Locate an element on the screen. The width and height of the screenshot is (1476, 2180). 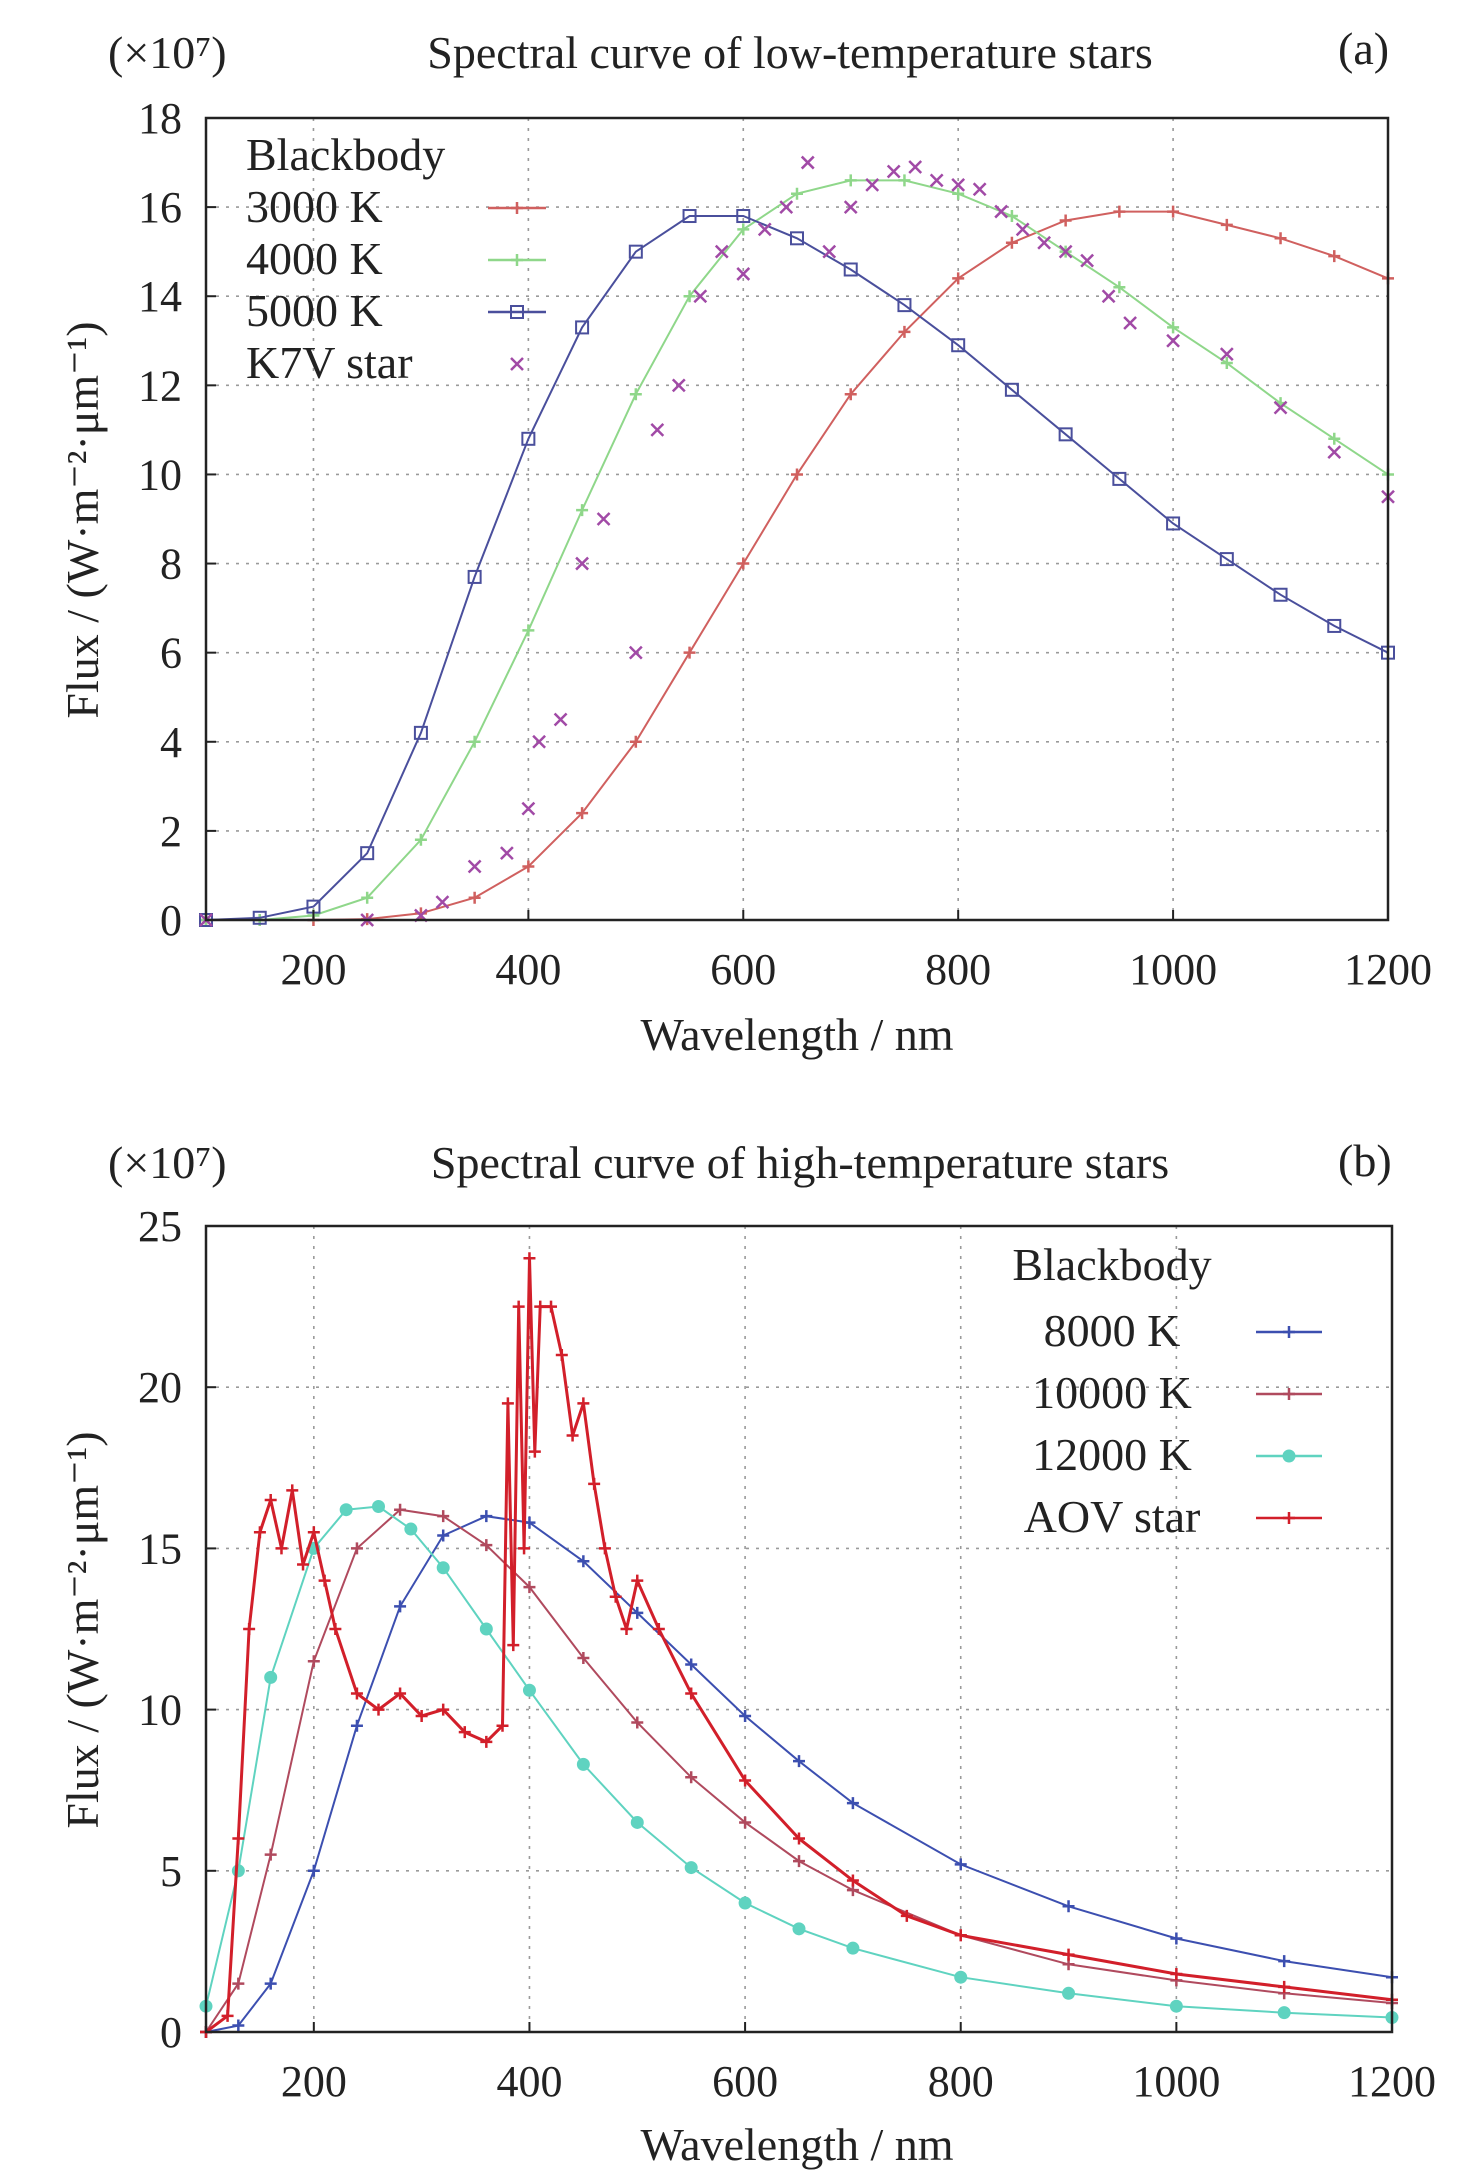
x-axis-label-b: Wavelength / nm is located at coordinates (796, 2144).